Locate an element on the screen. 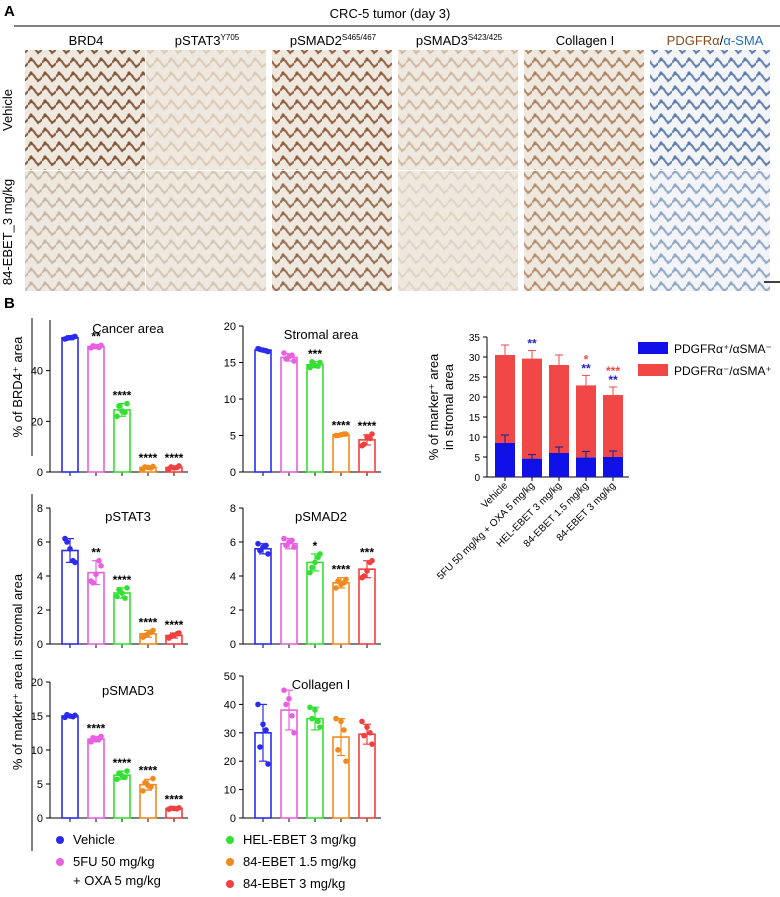 Image resolution: width=780 pixels, height=897 pixels. stain-label-superscript: S465/467 is located at coordinates (359, 37).